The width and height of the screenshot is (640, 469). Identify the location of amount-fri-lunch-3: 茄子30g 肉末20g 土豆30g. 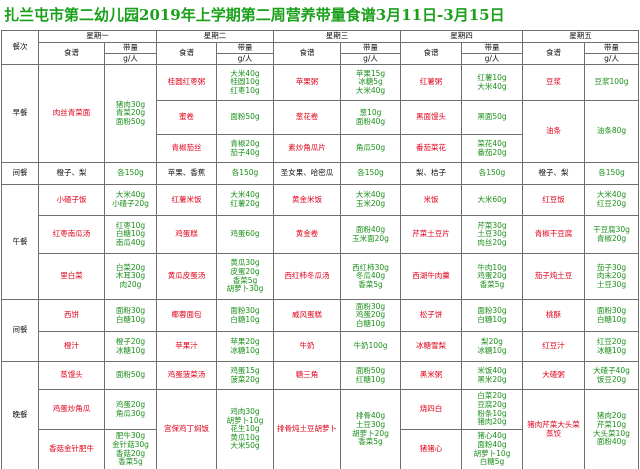
(611, 276).